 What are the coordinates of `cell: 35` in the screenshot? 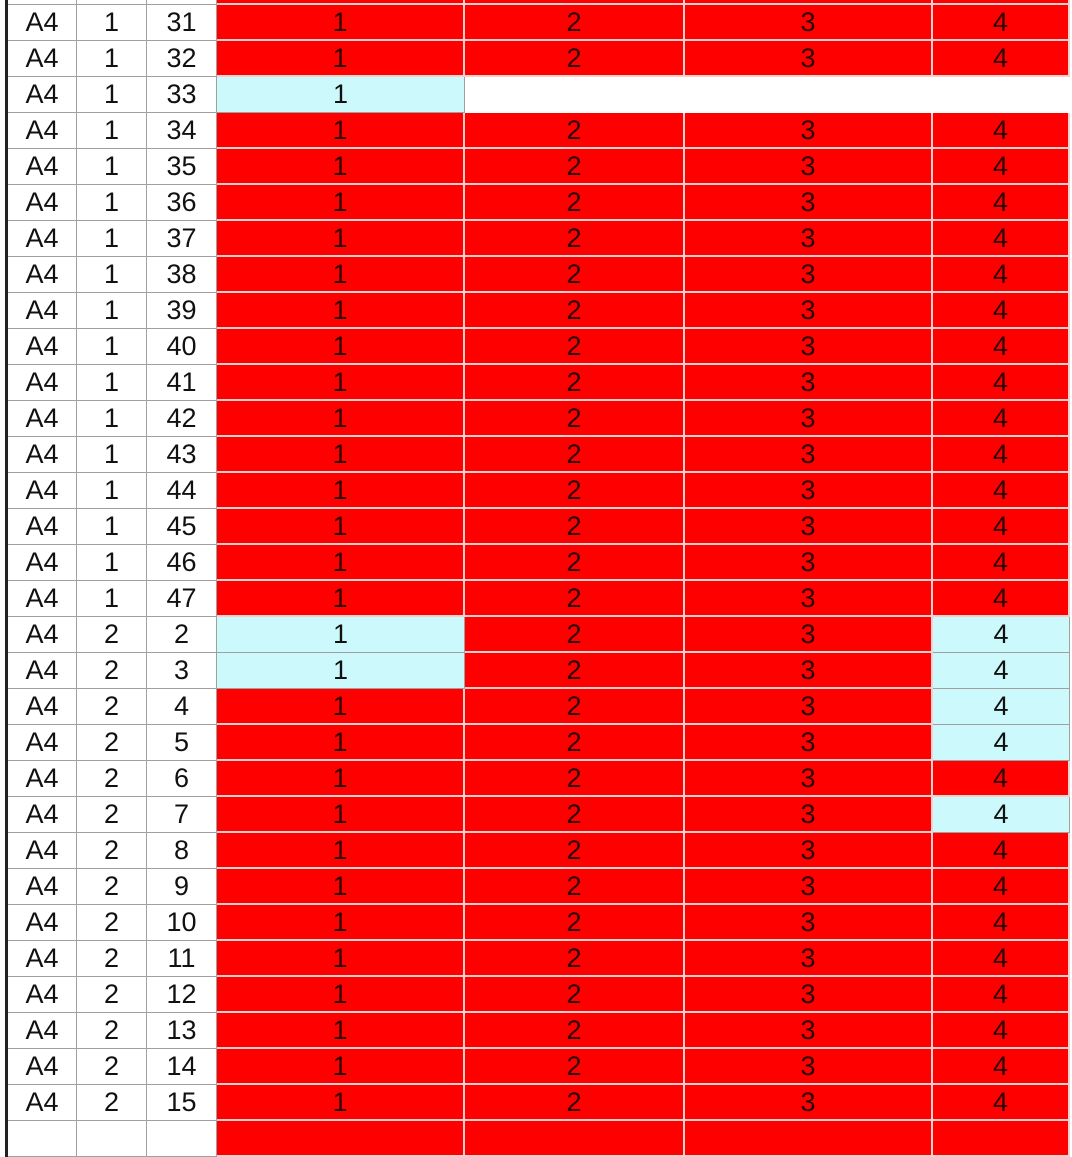 It's located at (182, 167).